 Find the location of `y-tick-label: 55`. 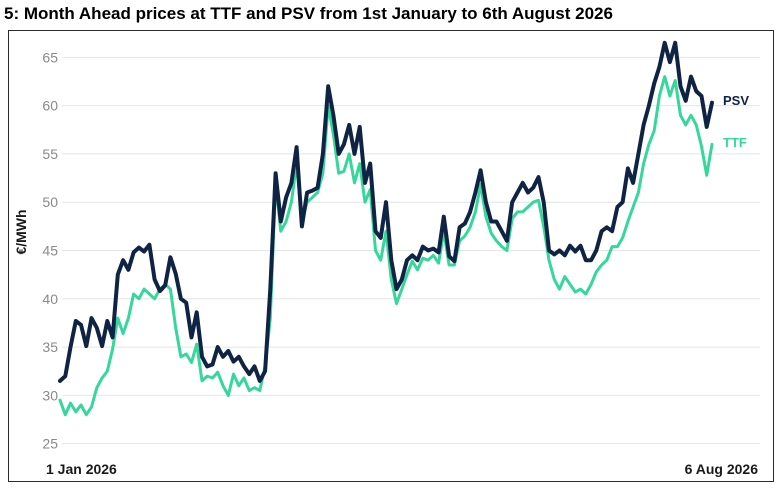

y-tick-label: 55 is located at coordinates (50, 154).